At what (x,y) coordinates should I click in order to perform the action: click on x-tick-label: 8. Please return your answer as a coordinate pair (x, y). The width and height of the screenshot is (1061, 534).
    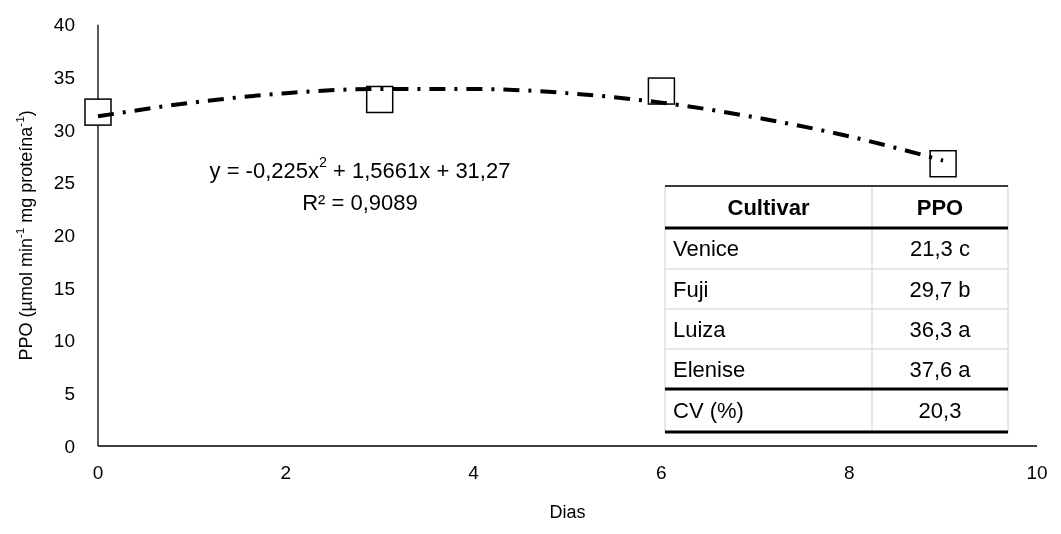
    Looking at the image, I should click on (849, 472).